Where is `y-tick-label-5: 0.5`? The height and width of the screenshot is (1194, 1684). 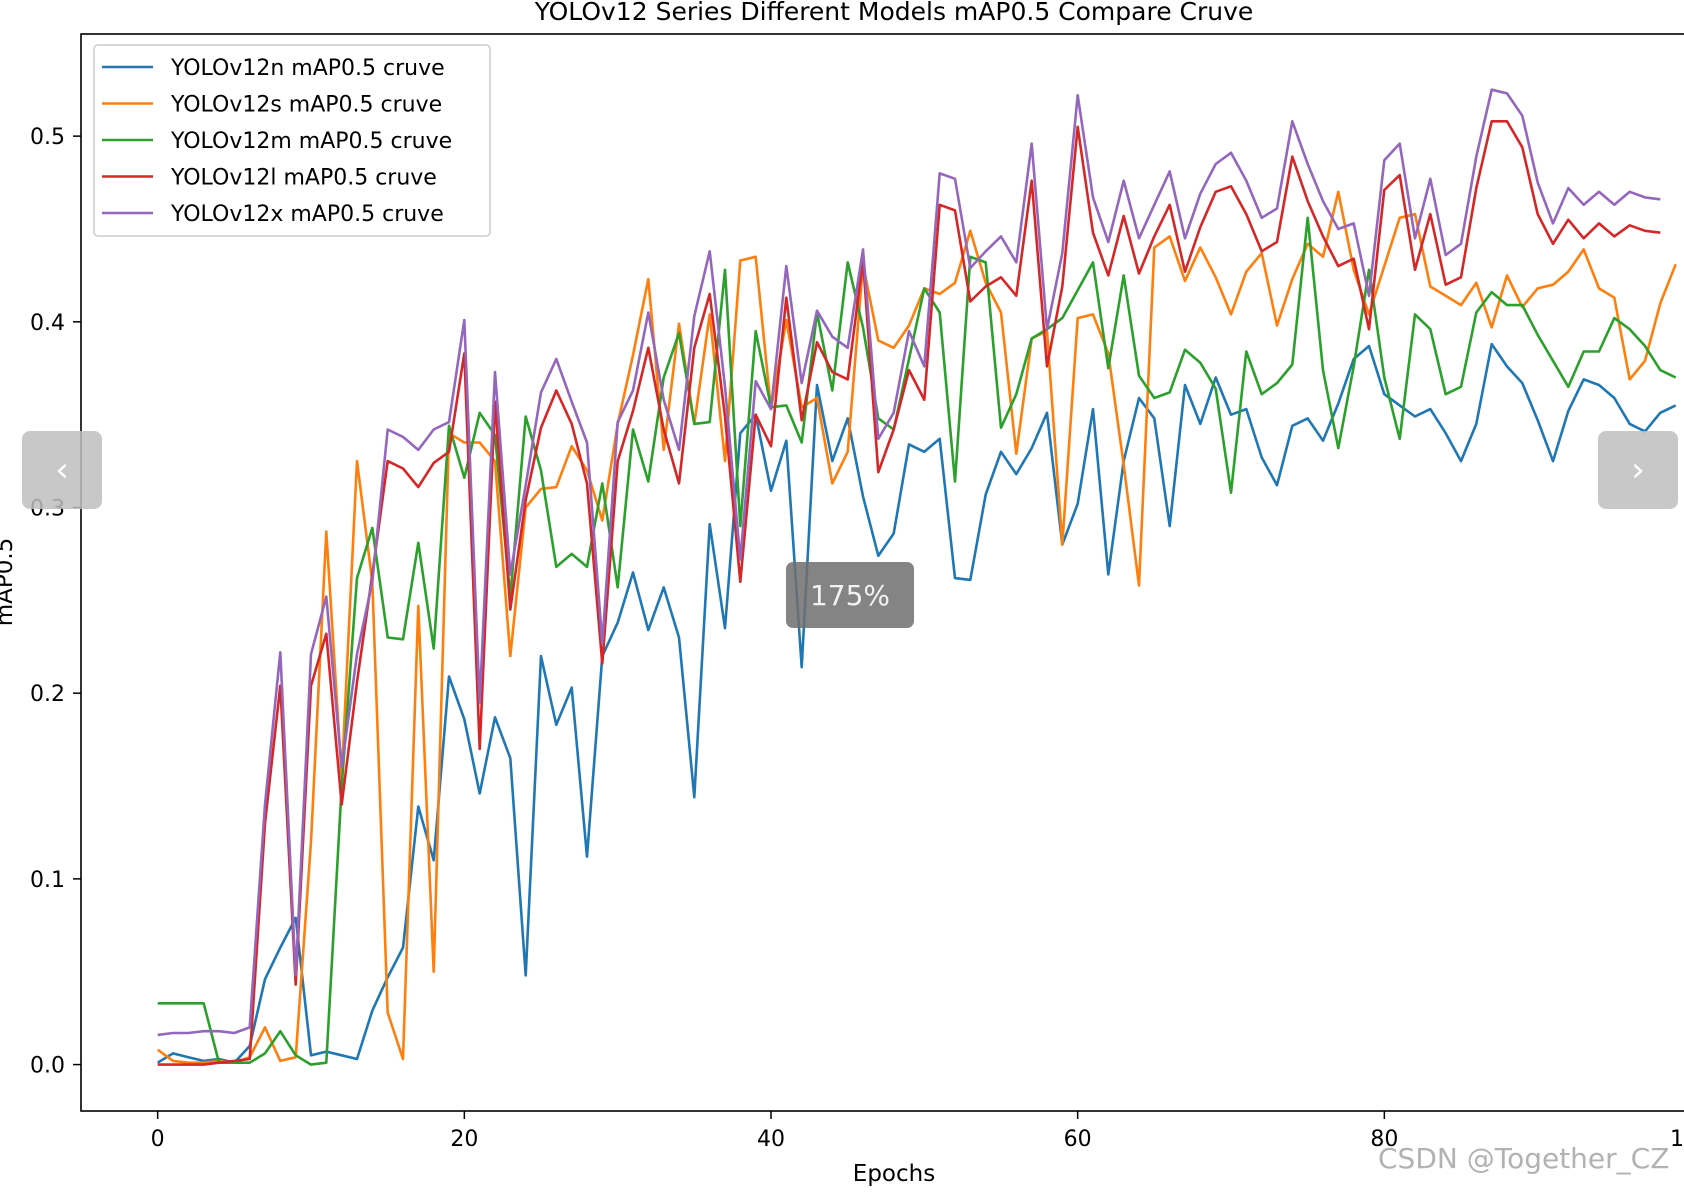 y-tick-label-5: 0.5 is located at coordinates (47, 137).